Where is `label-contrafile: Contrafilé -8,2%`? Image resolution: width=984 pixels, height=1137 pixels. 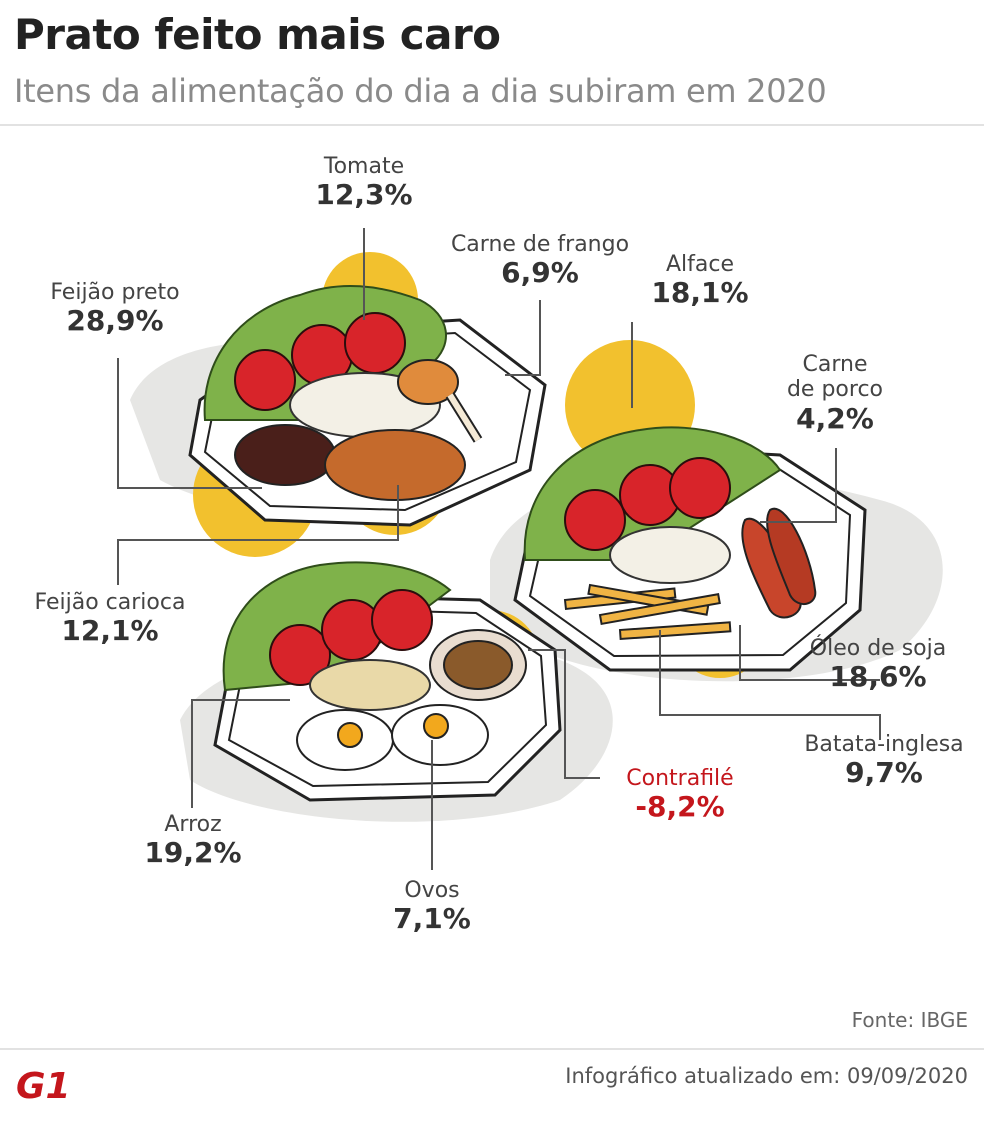
label-contrafile: Contrafilé -8,2% is located at coordinates (680, 794).